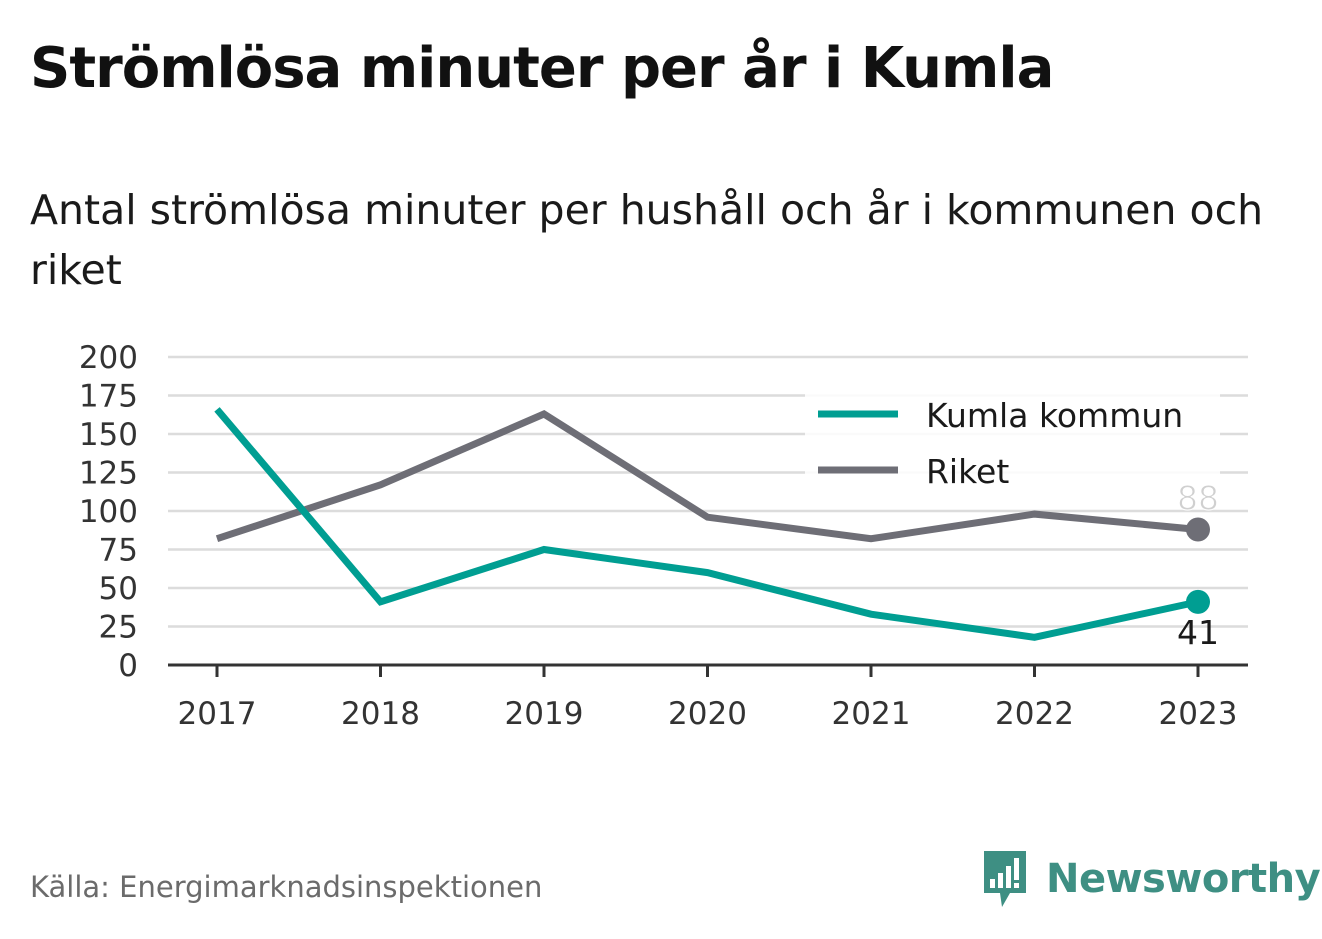  Describe the element at coordinates (286, 887) in the screenshot. I see `source-note: Källa: Energimarknadsinspektionen` at that location.